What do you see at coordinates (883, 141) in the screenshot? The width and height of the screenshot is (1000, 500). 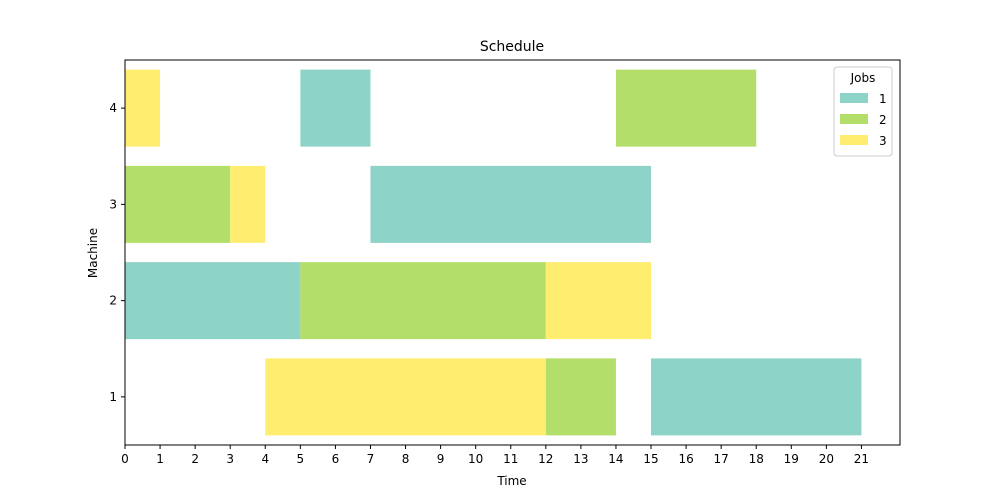 I see `legend-label-job-3: 3` at bounding box center [883, 141].